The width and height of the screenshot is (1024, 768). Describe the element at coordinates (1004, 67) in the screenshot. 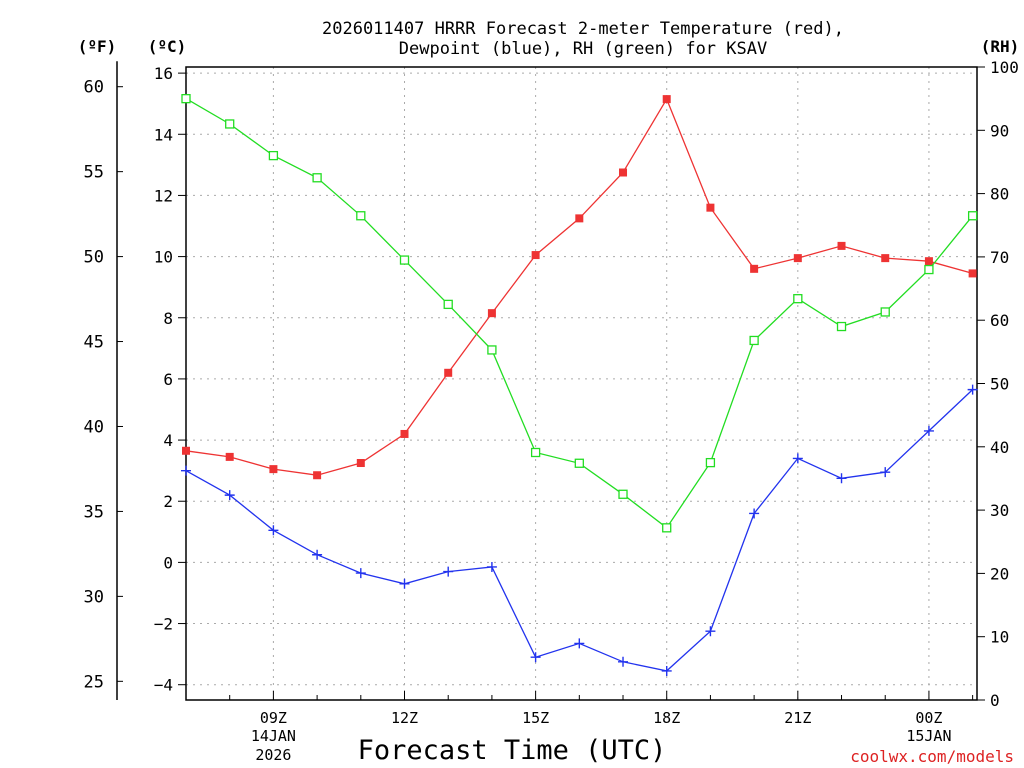

I see `rh-tick-label: 100` at that location.